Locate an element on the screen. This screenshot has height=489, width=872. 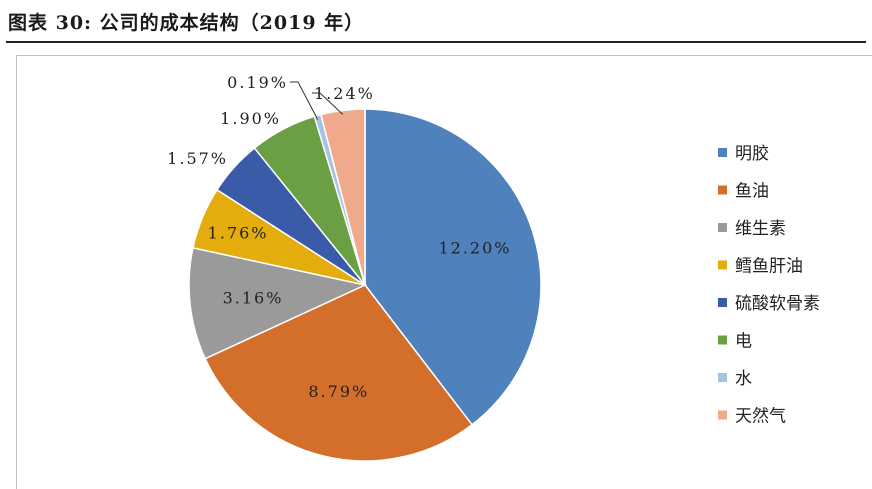
legend-label-8: 天然气 is located at coordinates (760, 417).